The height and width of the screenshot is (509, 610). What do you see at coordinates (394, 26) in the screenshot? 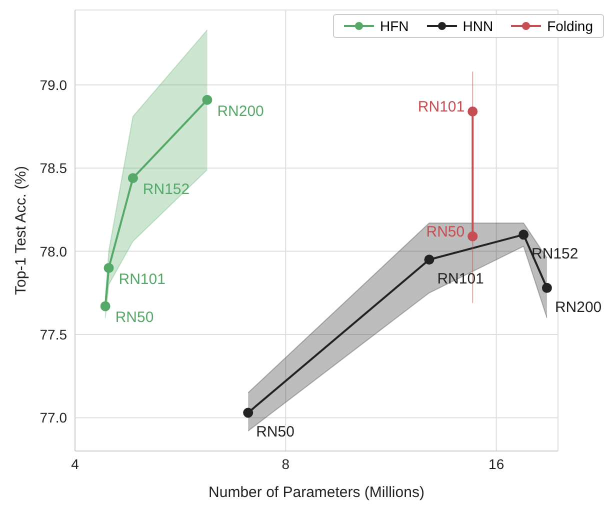
I see `legend-label: HFN` at bounding box center [394, 26].